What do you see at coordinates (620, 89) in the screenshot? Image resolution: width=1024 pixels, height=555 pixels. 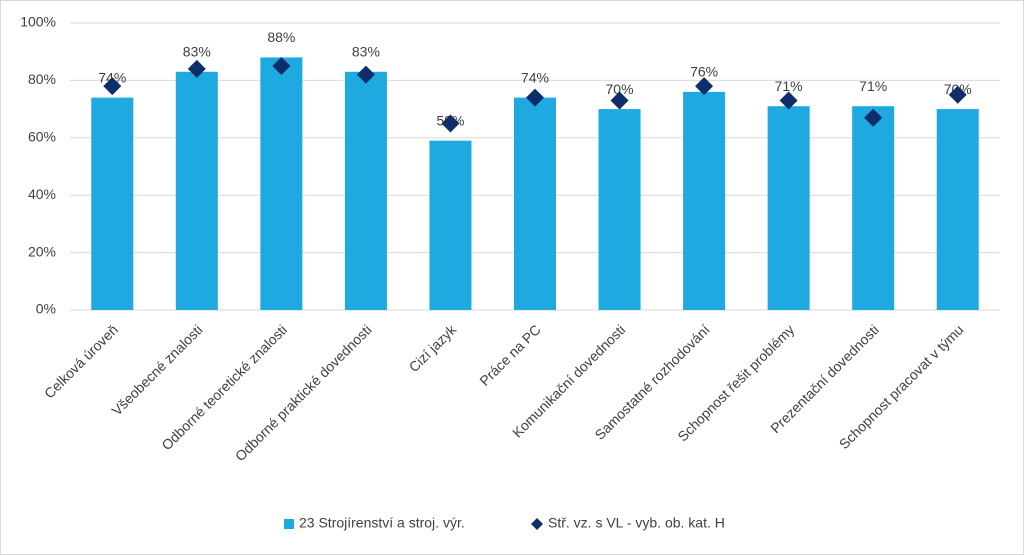 I see `value-label: 70%` at bounding box center [620, 89].